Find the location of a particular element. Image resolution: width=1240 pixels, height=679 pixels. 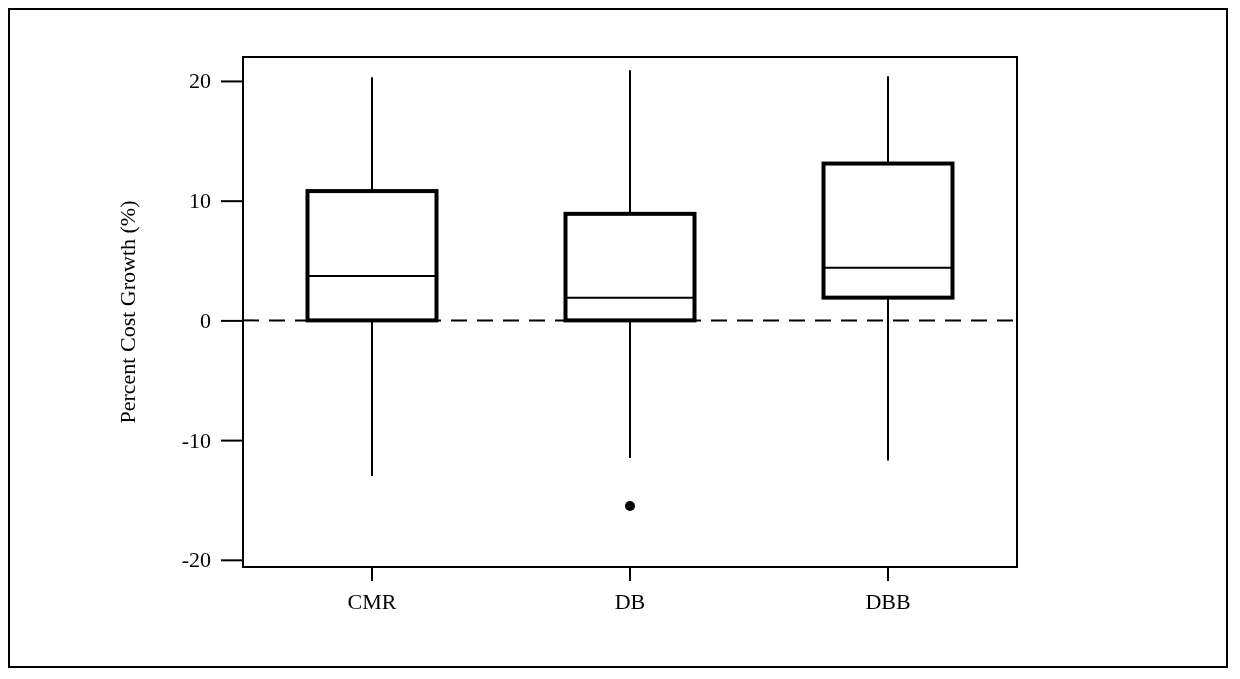

y-tick-label: 0 is located at coordinates (205, 320).